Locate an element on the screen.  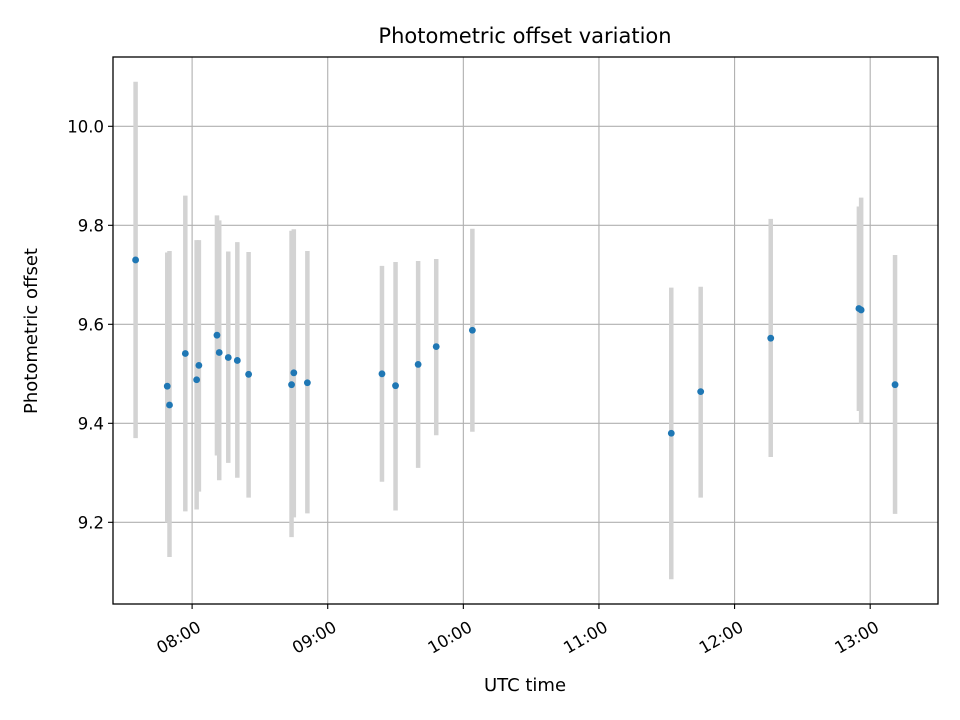
y-tick-label: 9.8 is located at coordinates (91, 225).